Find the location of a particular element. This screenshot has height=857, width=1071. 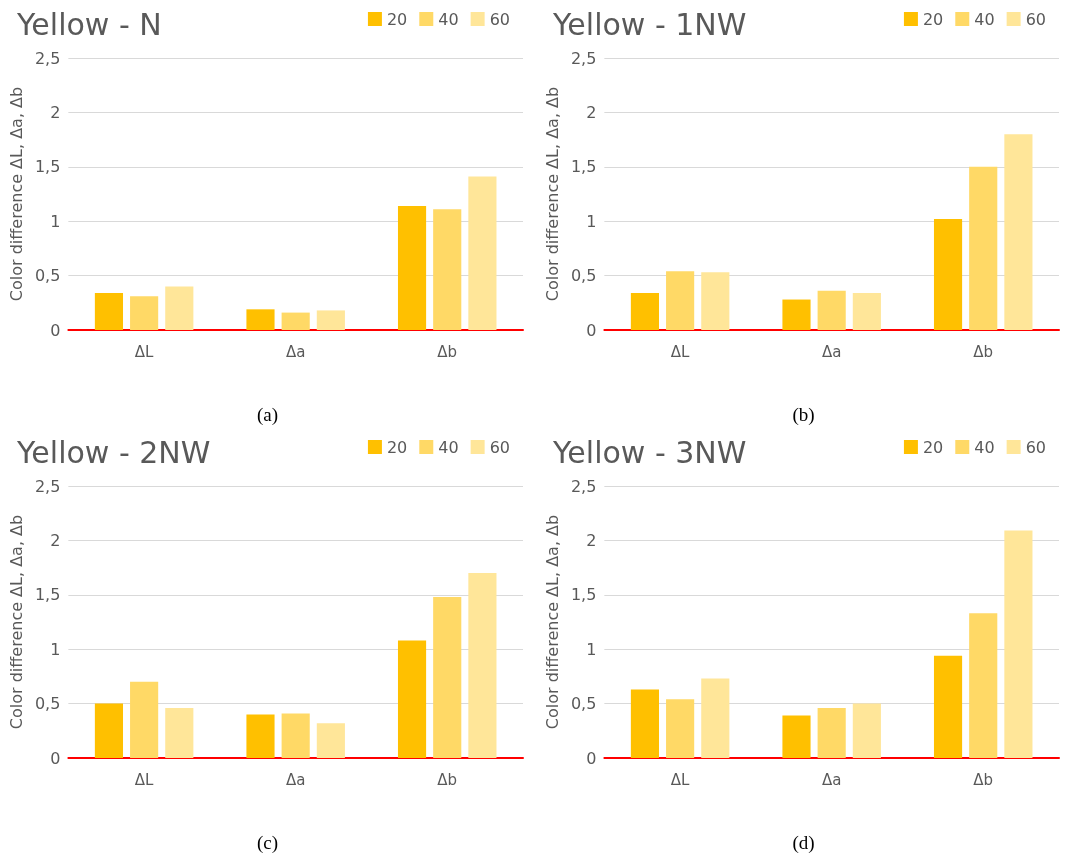

text: (a) is located at coordinates (267, 415).